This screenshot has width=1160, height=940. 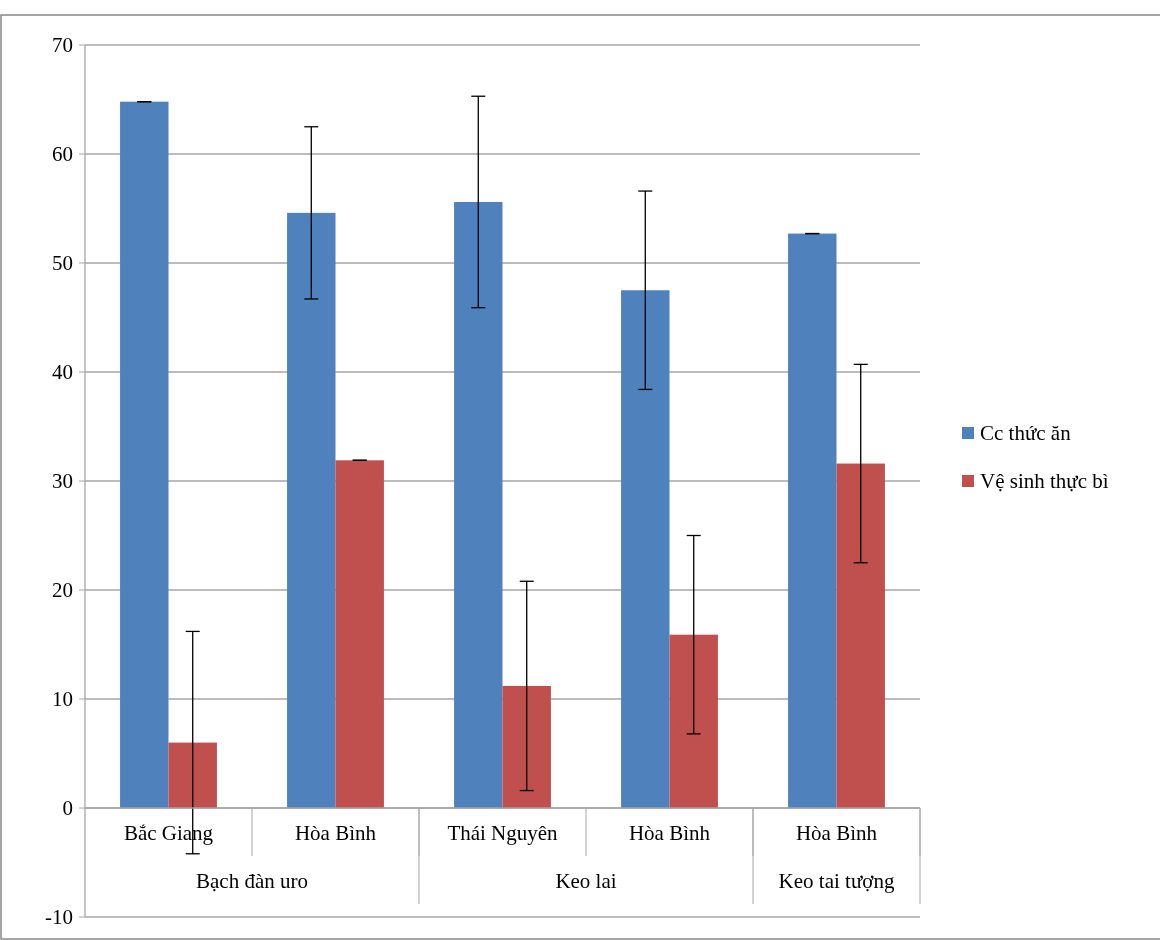 What do you see at coordinates (62, 699) in the screenshot?
I see `y-tick-label: 10` at bounding box center [62, 699].